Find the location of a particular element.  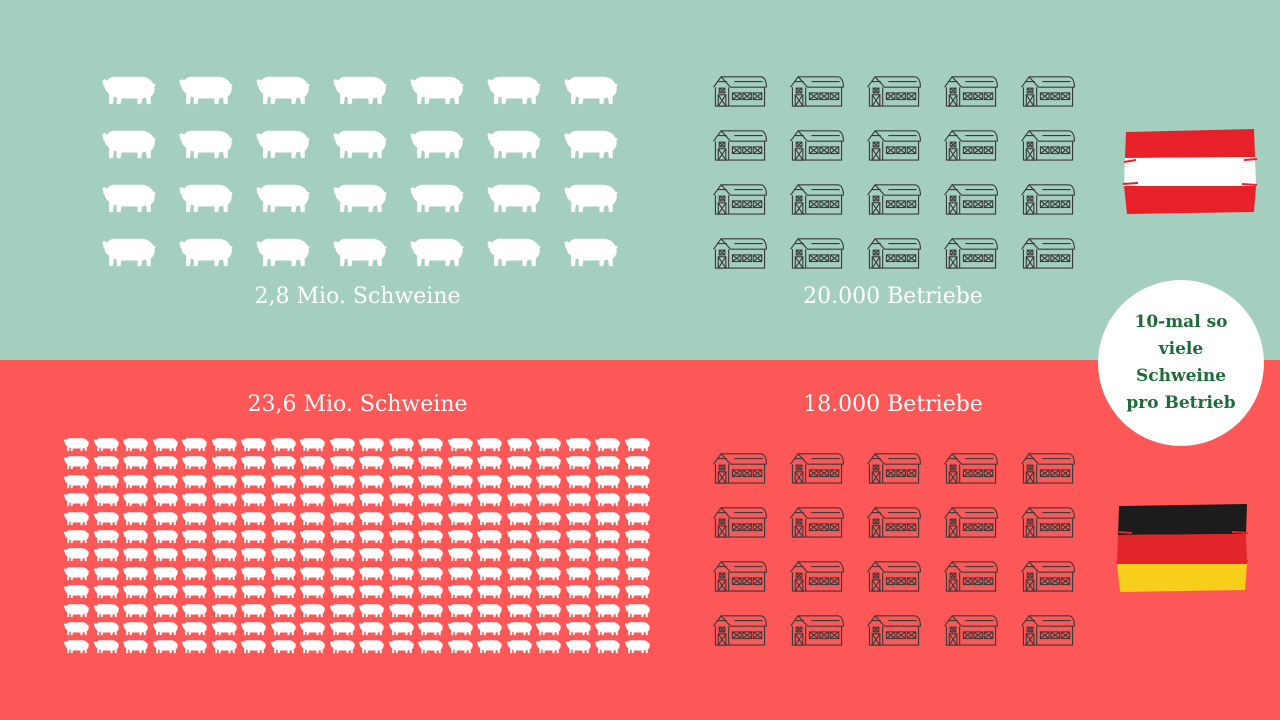

germany-flag is located at coordinates (1182, 548).